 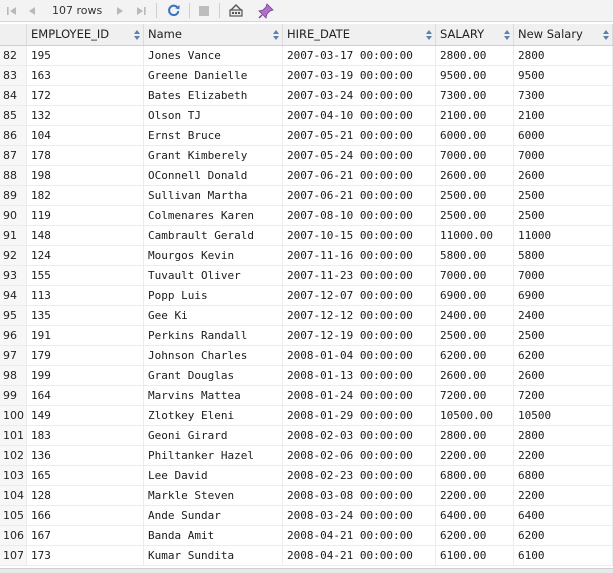 What do you see at coordinates (85, 495) in the screenshot?
I see `cell-employee-id: 128` at bounding box center [85, 495].